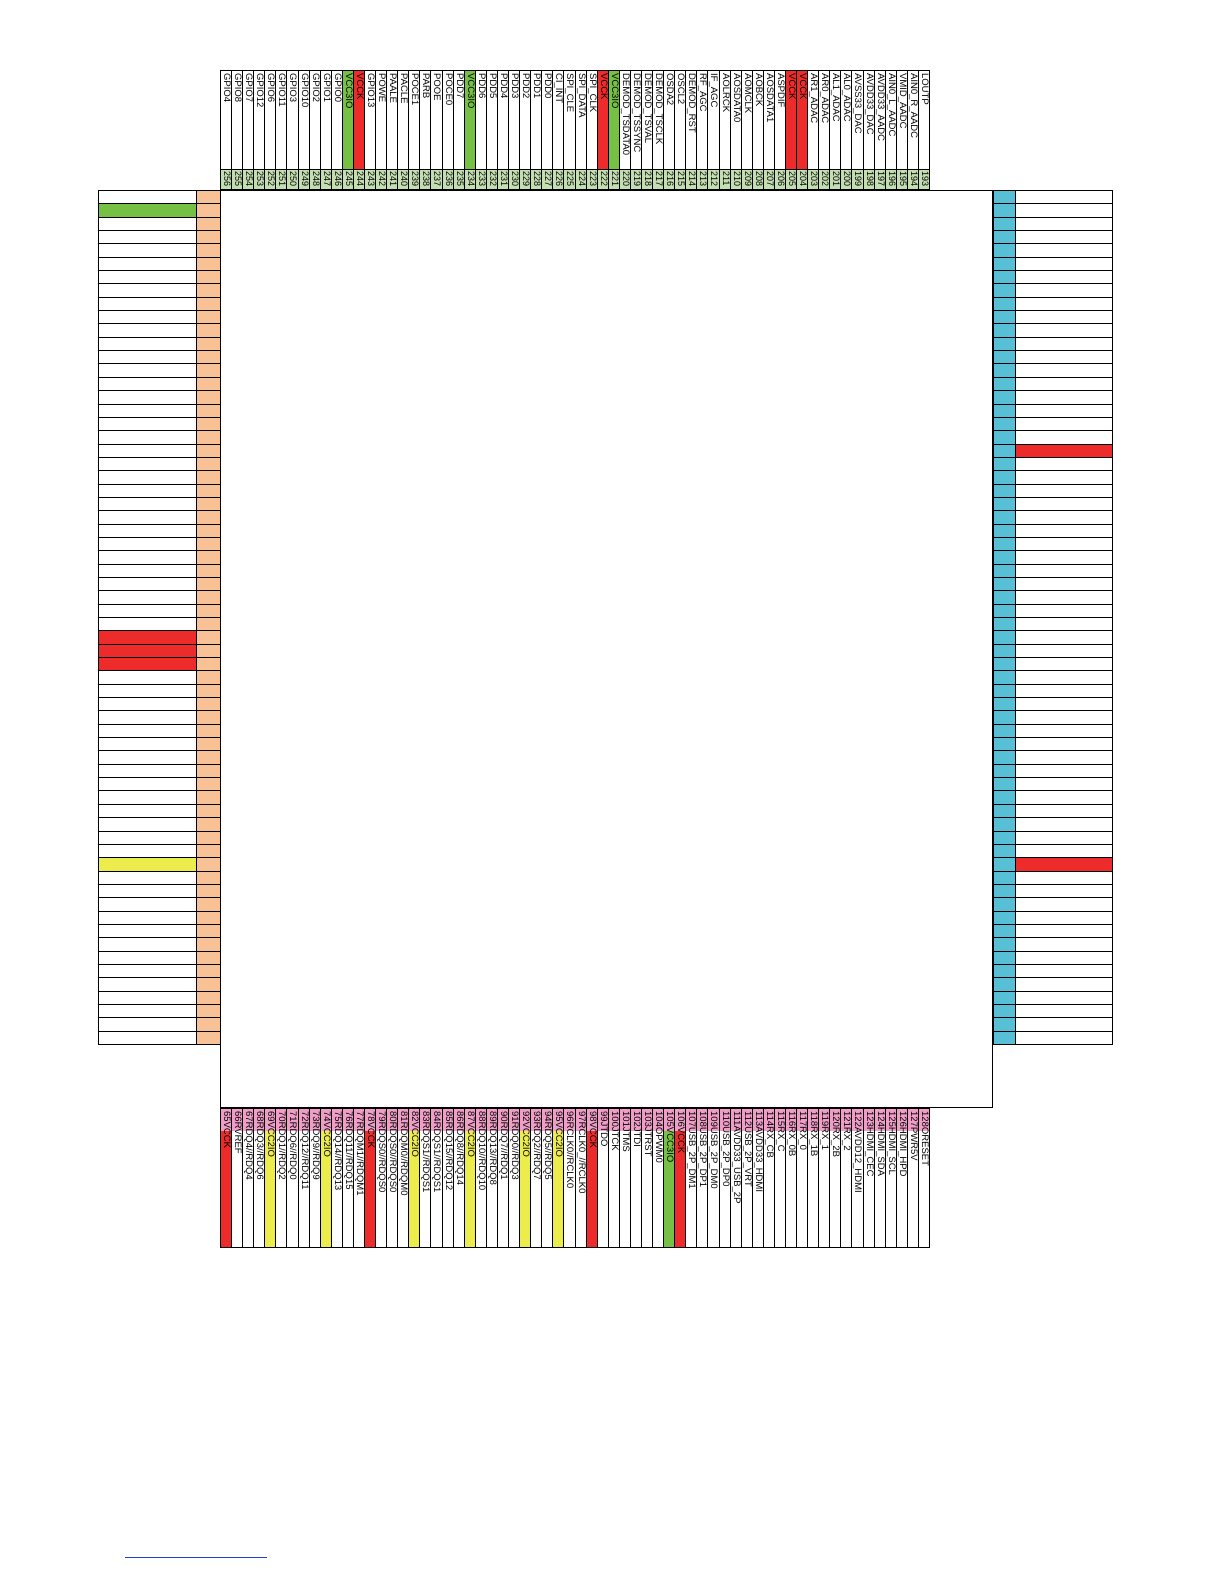 The height and width of the screenshot is (1584, 1224). I want to click on top-pin-253: GPIO12 253, so click(259, 130).